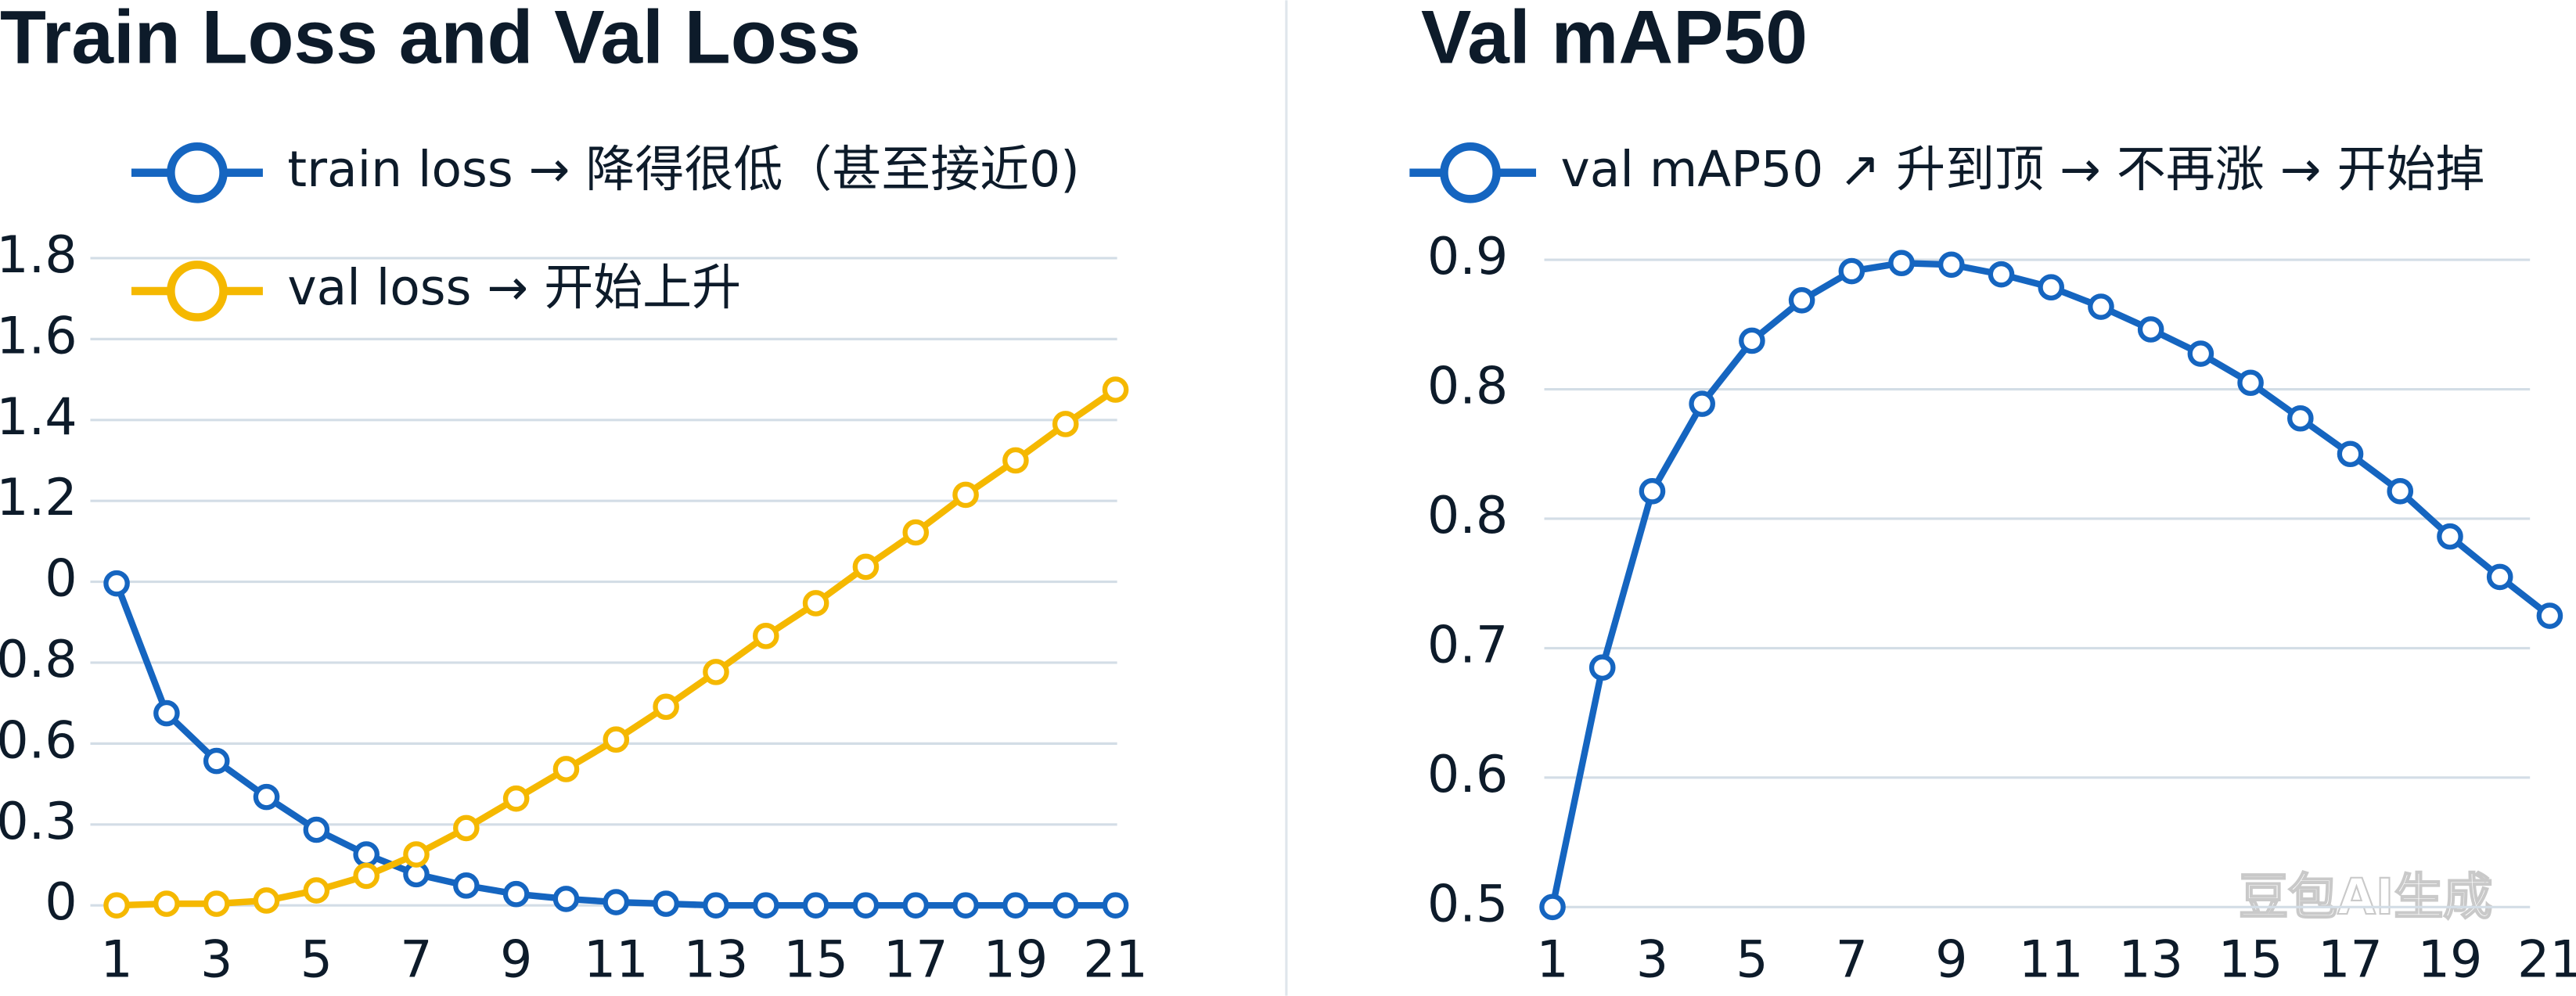  What do you see at coordinates (39, 822) in the screenshot?
I see `y-tick-label: 0.3` at bounding box center [39, 822].